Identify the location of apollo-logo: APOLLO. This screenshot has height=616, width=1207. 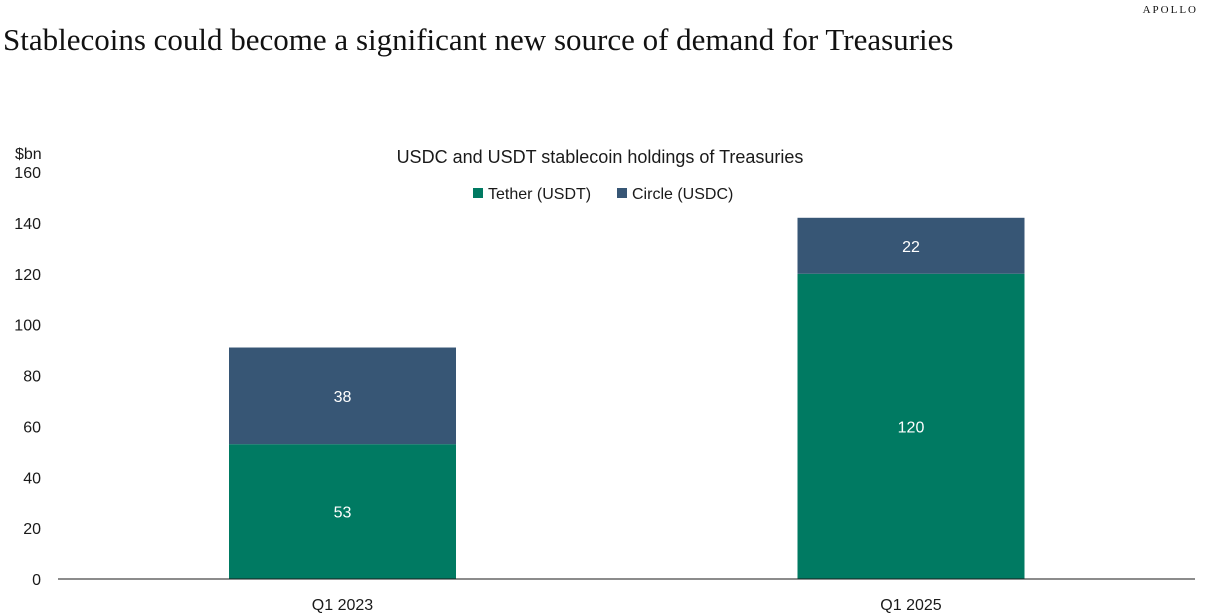
(1170, 10).